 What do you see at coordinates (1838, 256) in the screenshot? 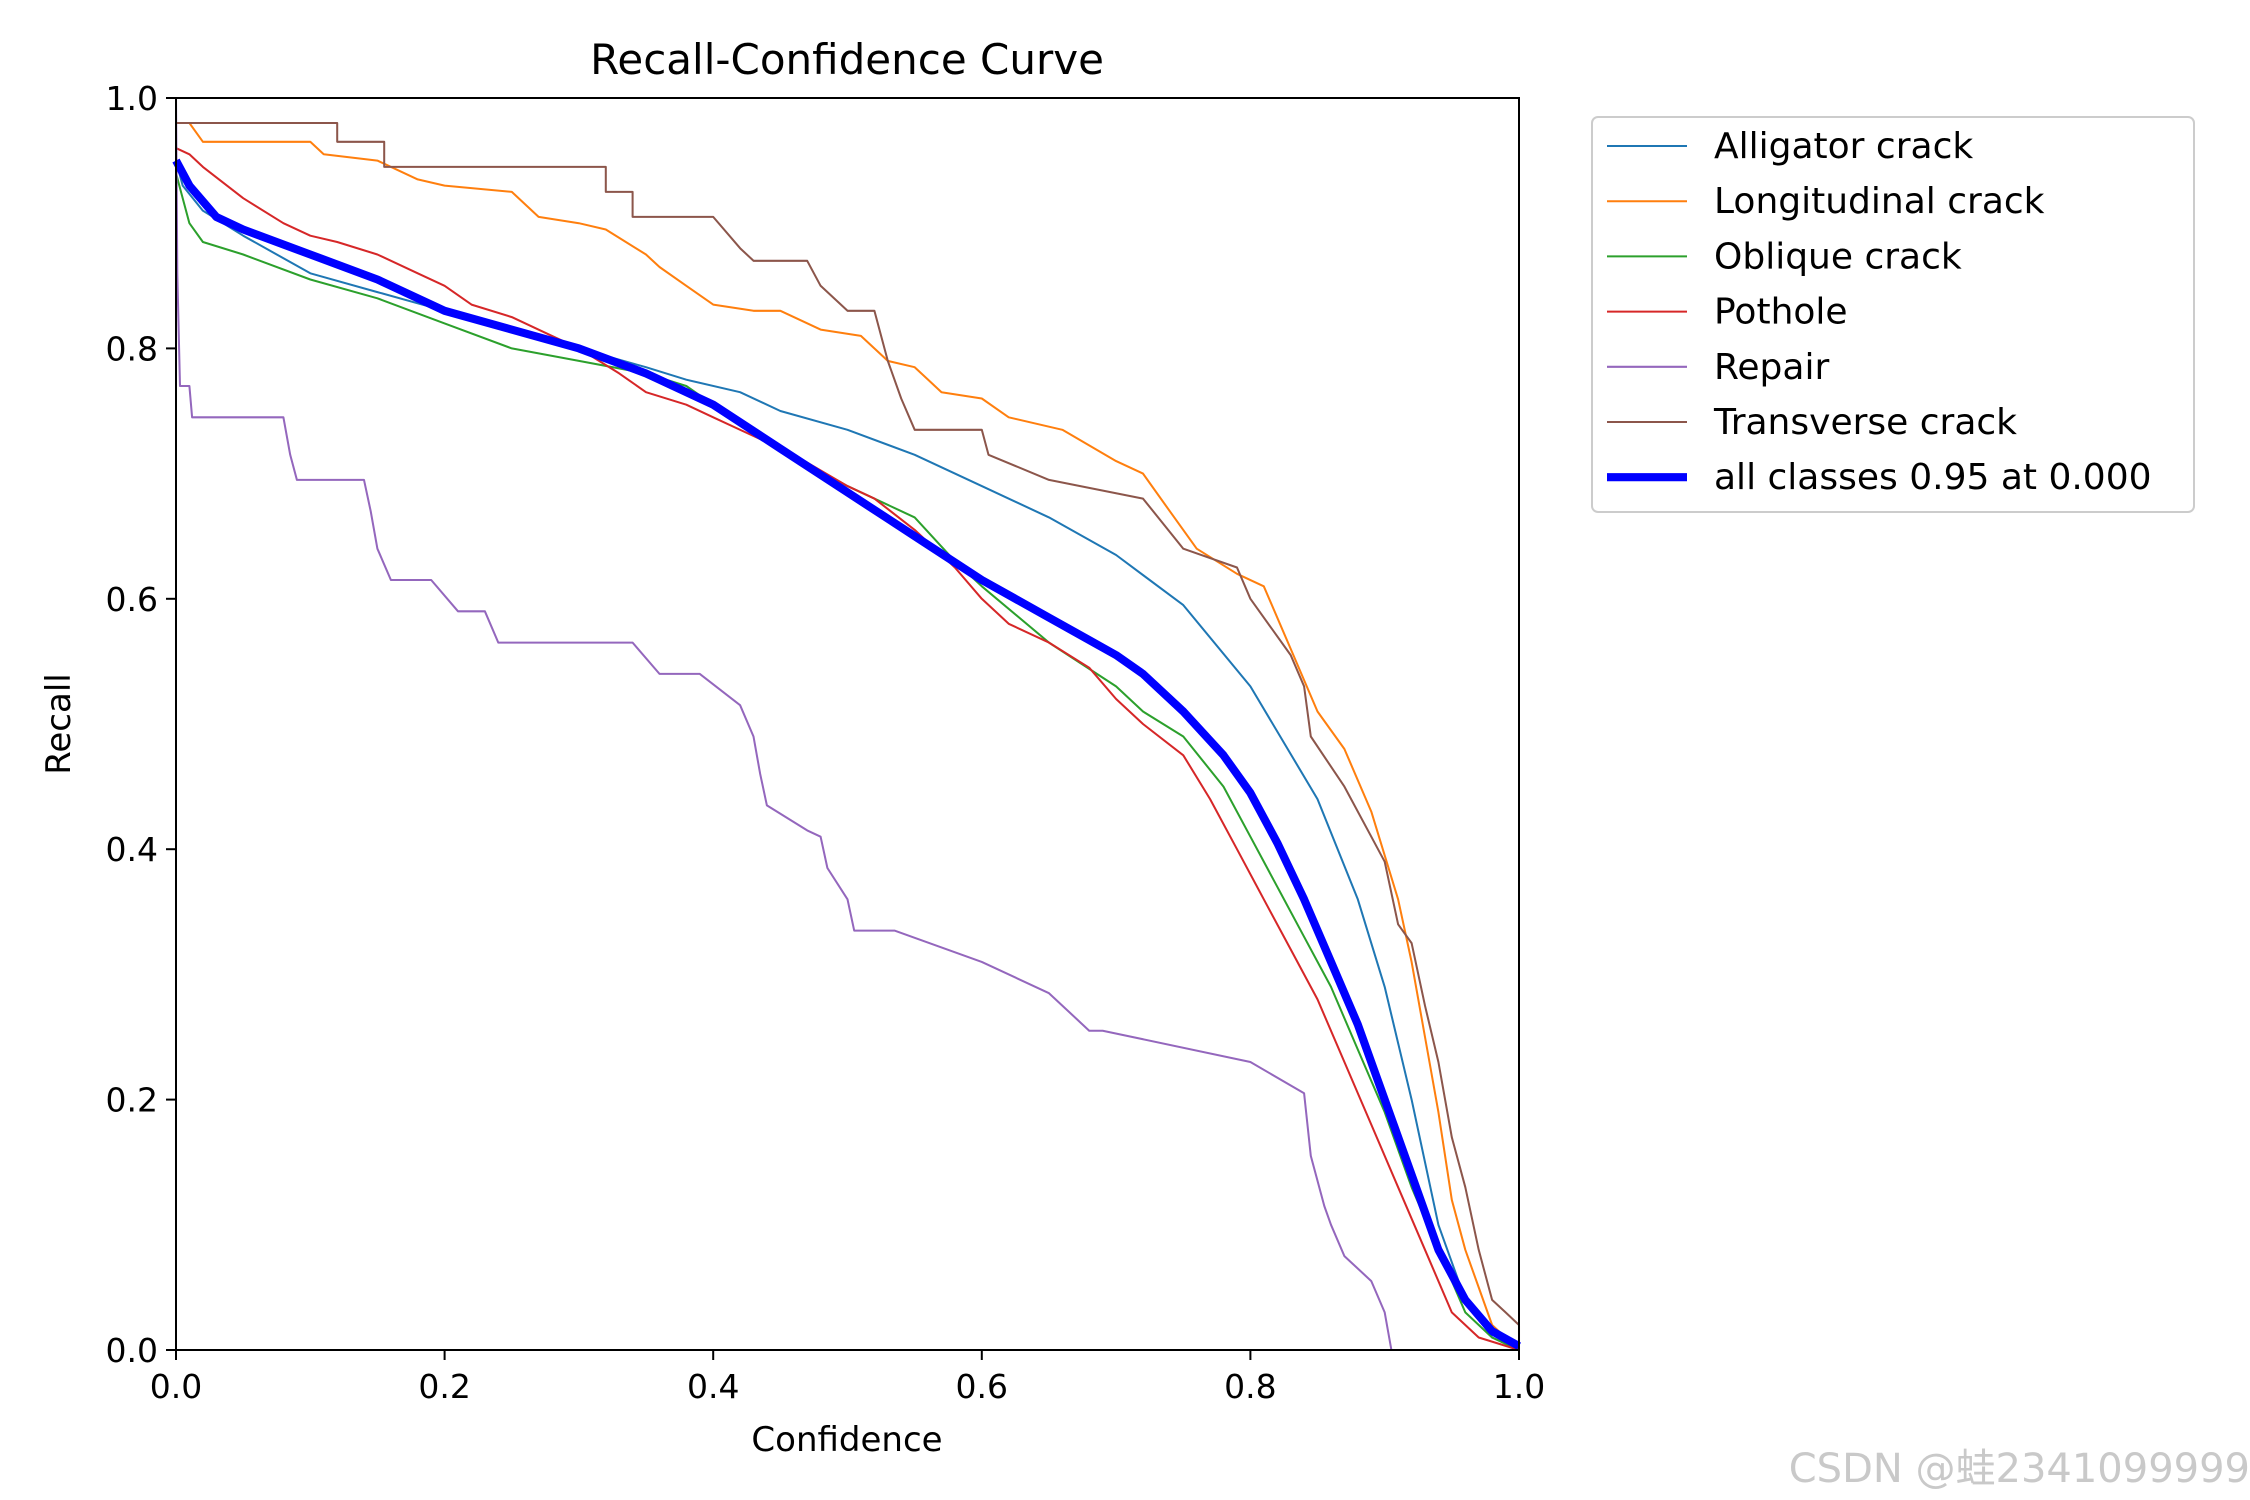
I see `legend-label: Oblique crack` at bounding box center [1838, 256].